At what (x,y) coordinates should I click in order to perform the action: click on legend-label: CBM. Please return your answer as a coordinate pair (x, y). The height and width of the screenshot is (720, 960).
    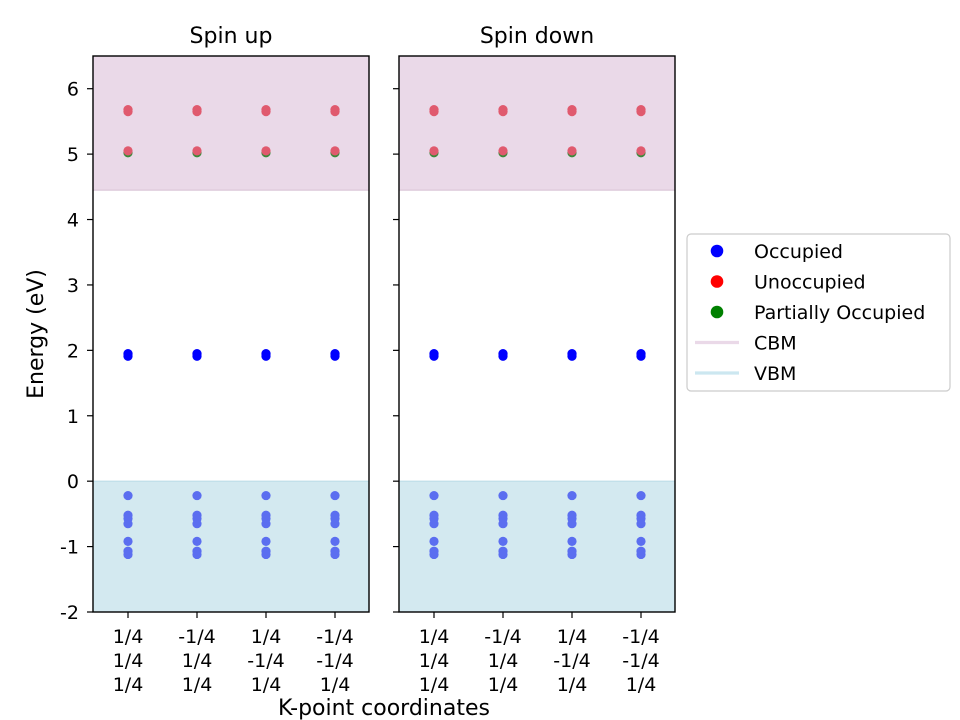
    Looking at the image, I should click on (775, 344).